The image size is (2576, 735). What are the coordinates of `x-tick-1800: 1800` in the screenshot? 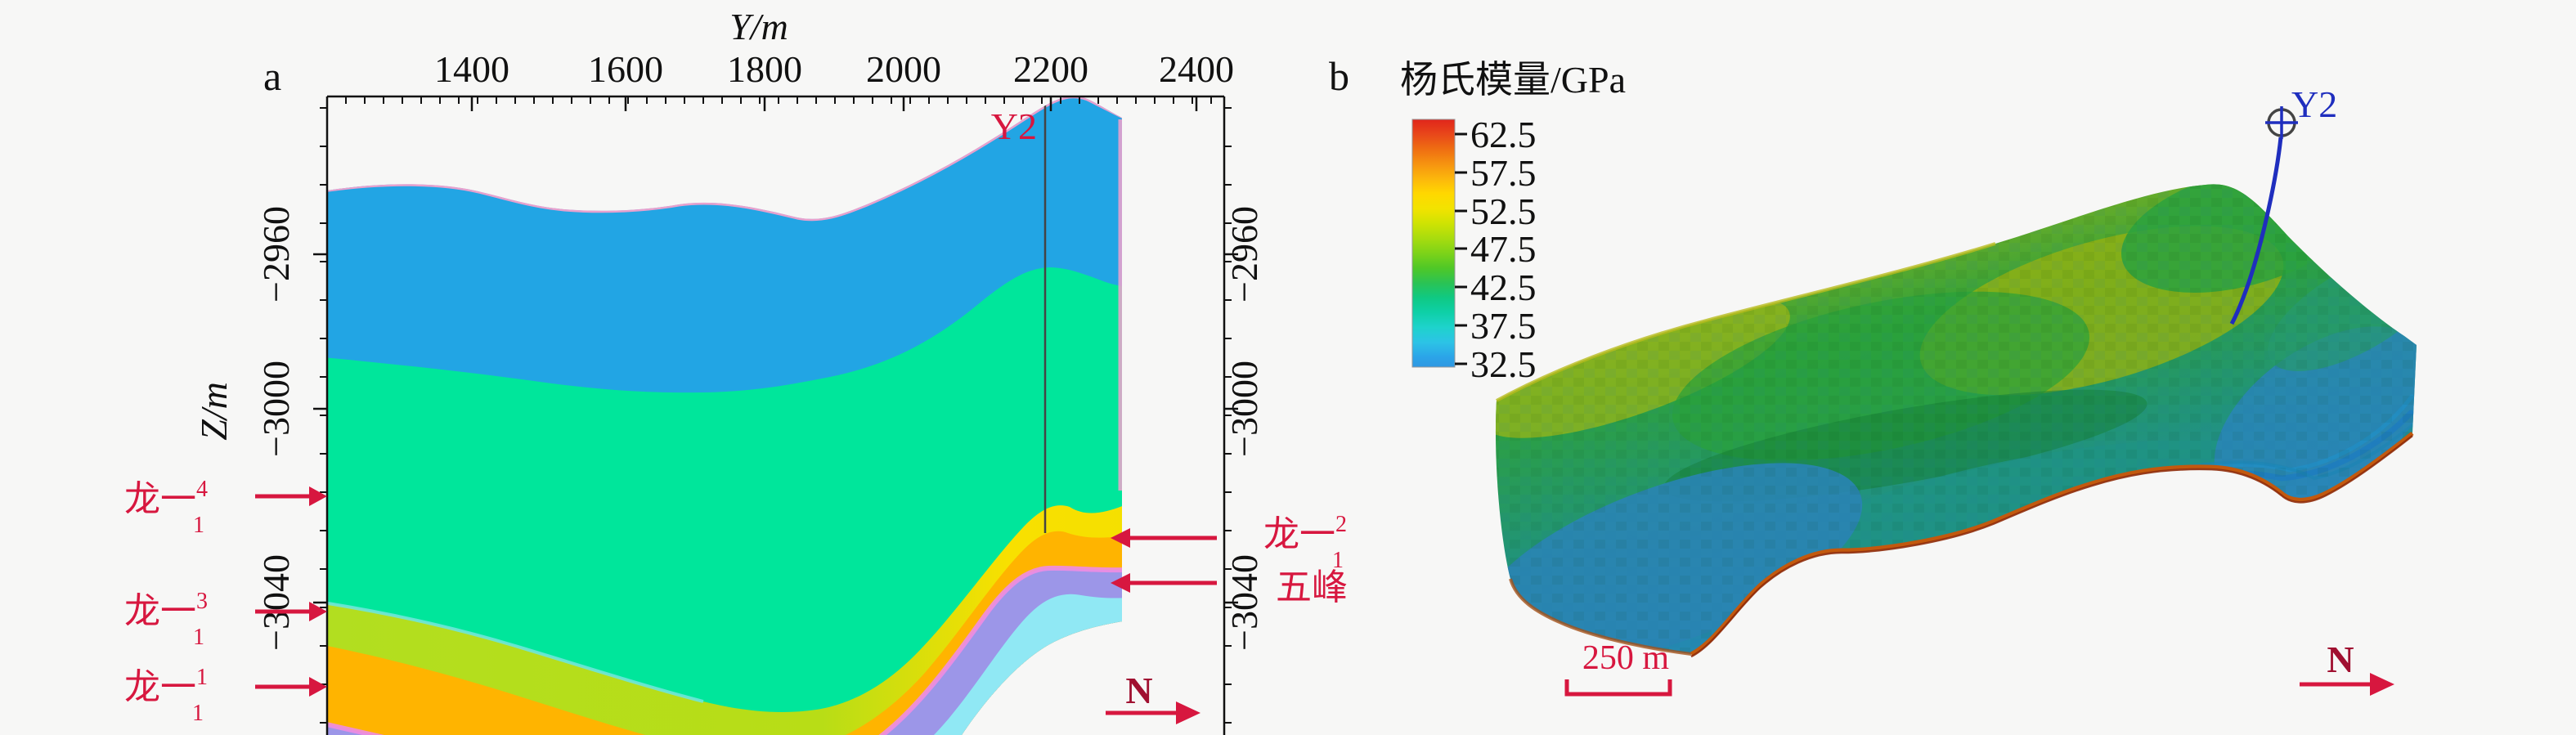 It's located at (764, 69).